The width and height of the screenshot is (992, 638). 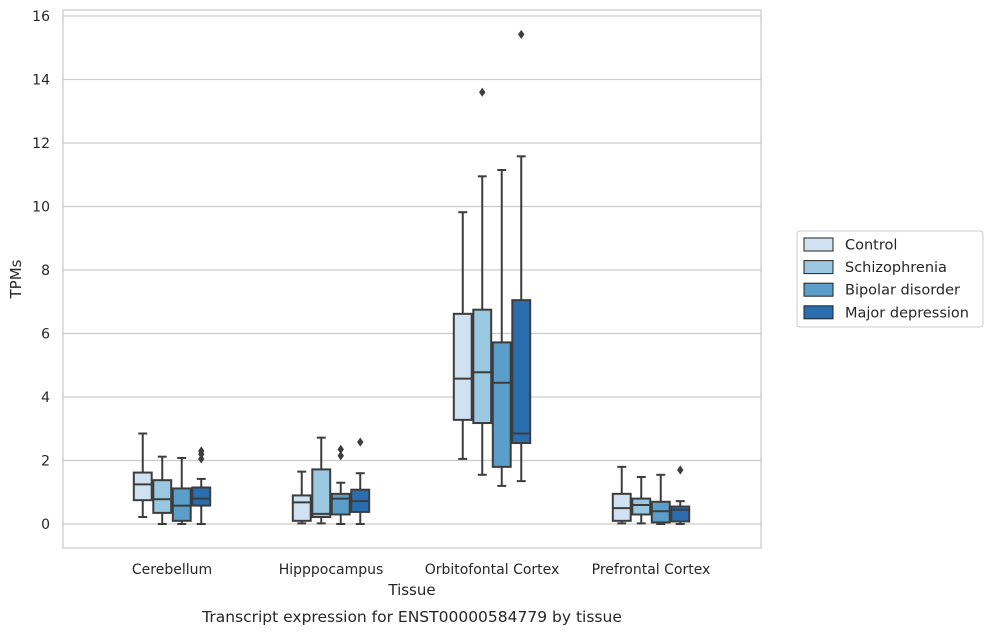 I want to click on x-tick-label: Prefrontal Cortex, so click(x=651, y=570).